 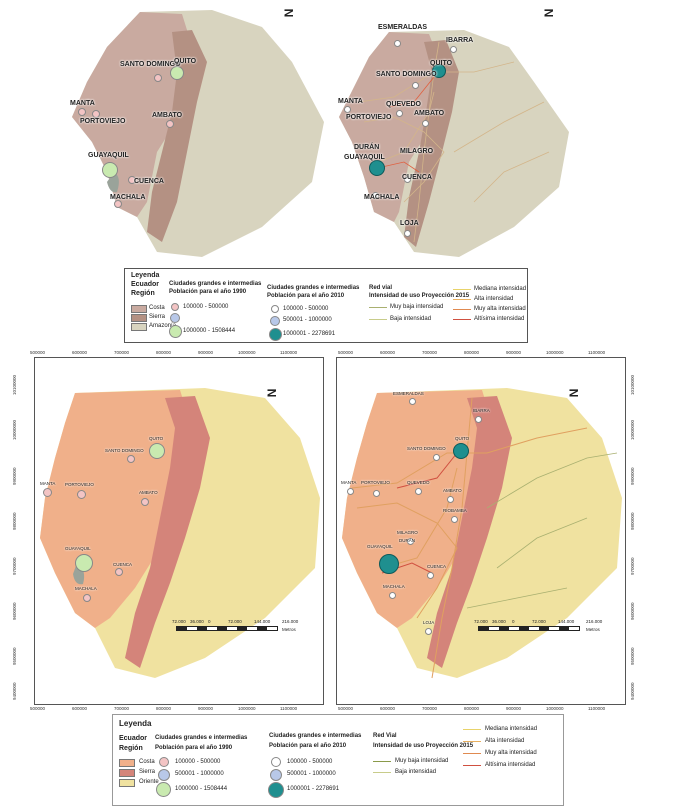 What do you see at coordinates (418, 482) in the screenshot?
I see `city-label: QUEVEDO` at bounding box center [418, 482].